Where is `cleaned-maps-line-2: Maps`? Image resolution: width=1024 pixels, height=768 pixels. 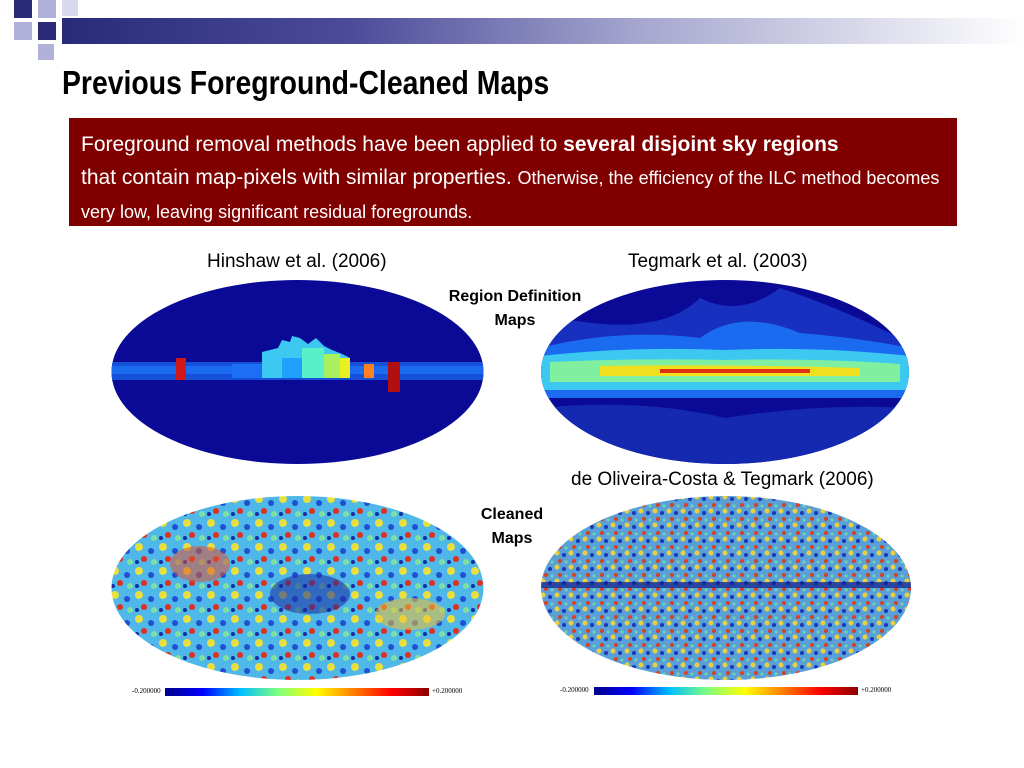 cleaned-maps-line-2: Maps is located at coordinates (512, 538).